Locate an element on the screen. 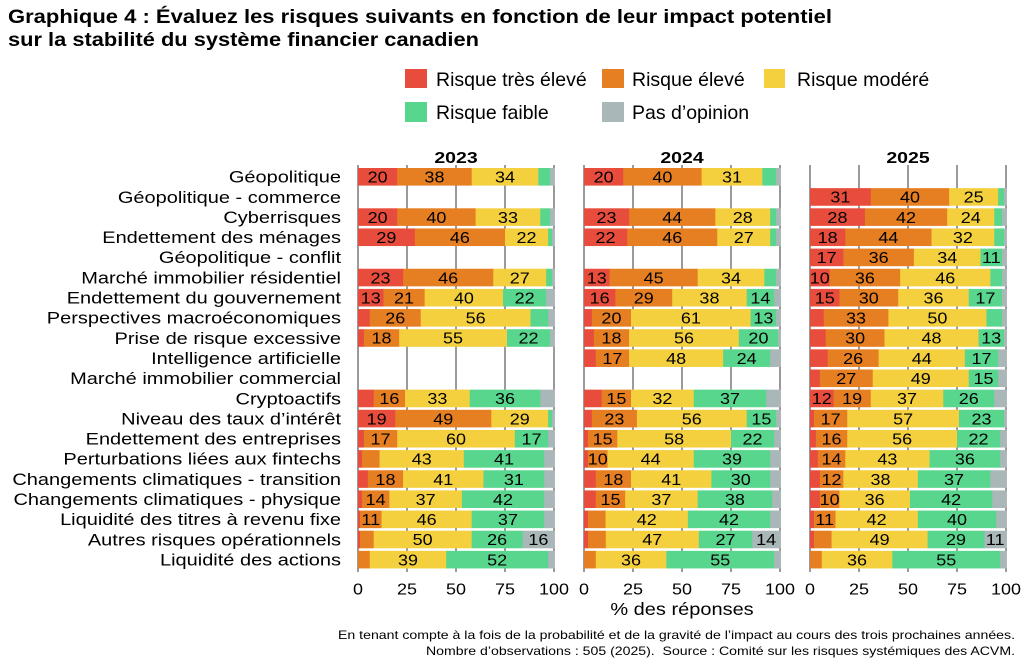 The width and height of the screenshot is (1024, 666). data-label: 19 is located at coordinates (377, 419).